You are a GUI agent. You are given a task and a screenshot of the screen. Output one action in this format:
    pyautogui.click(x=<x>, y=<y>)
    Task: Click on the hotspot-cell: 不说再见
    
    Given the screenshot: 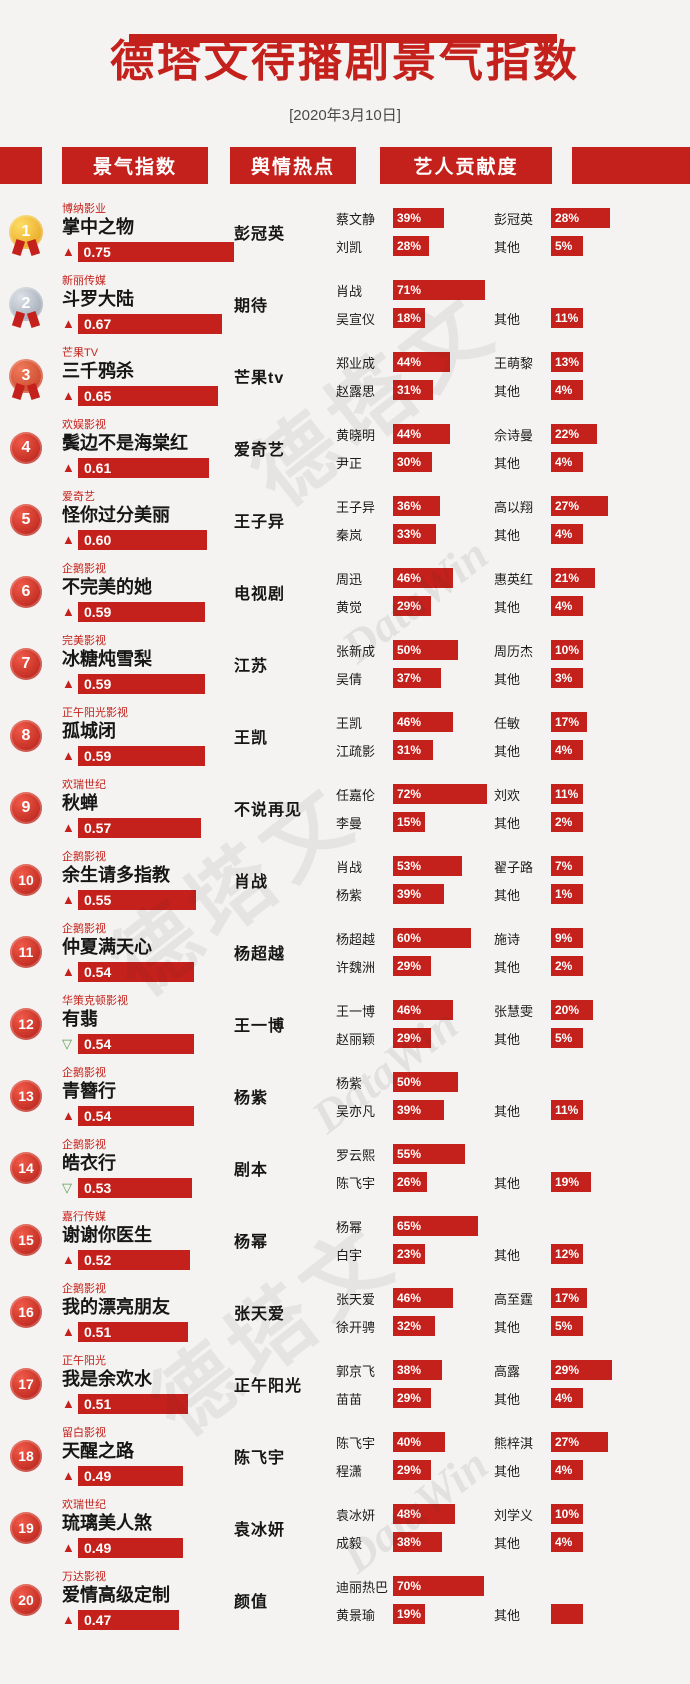 What is the action you would take?
    pyautogui.click(x=285, y=808)
    